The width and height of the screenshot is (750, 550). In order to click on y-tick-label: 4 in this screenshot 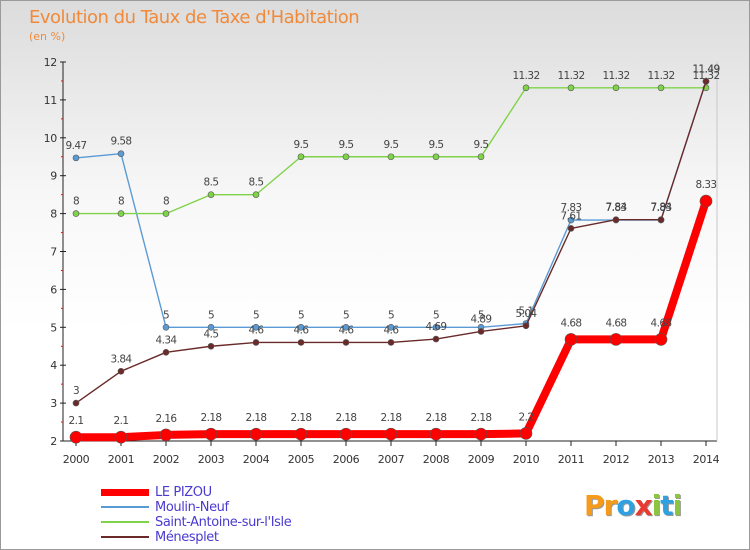, I will do `click(53, 365)`.